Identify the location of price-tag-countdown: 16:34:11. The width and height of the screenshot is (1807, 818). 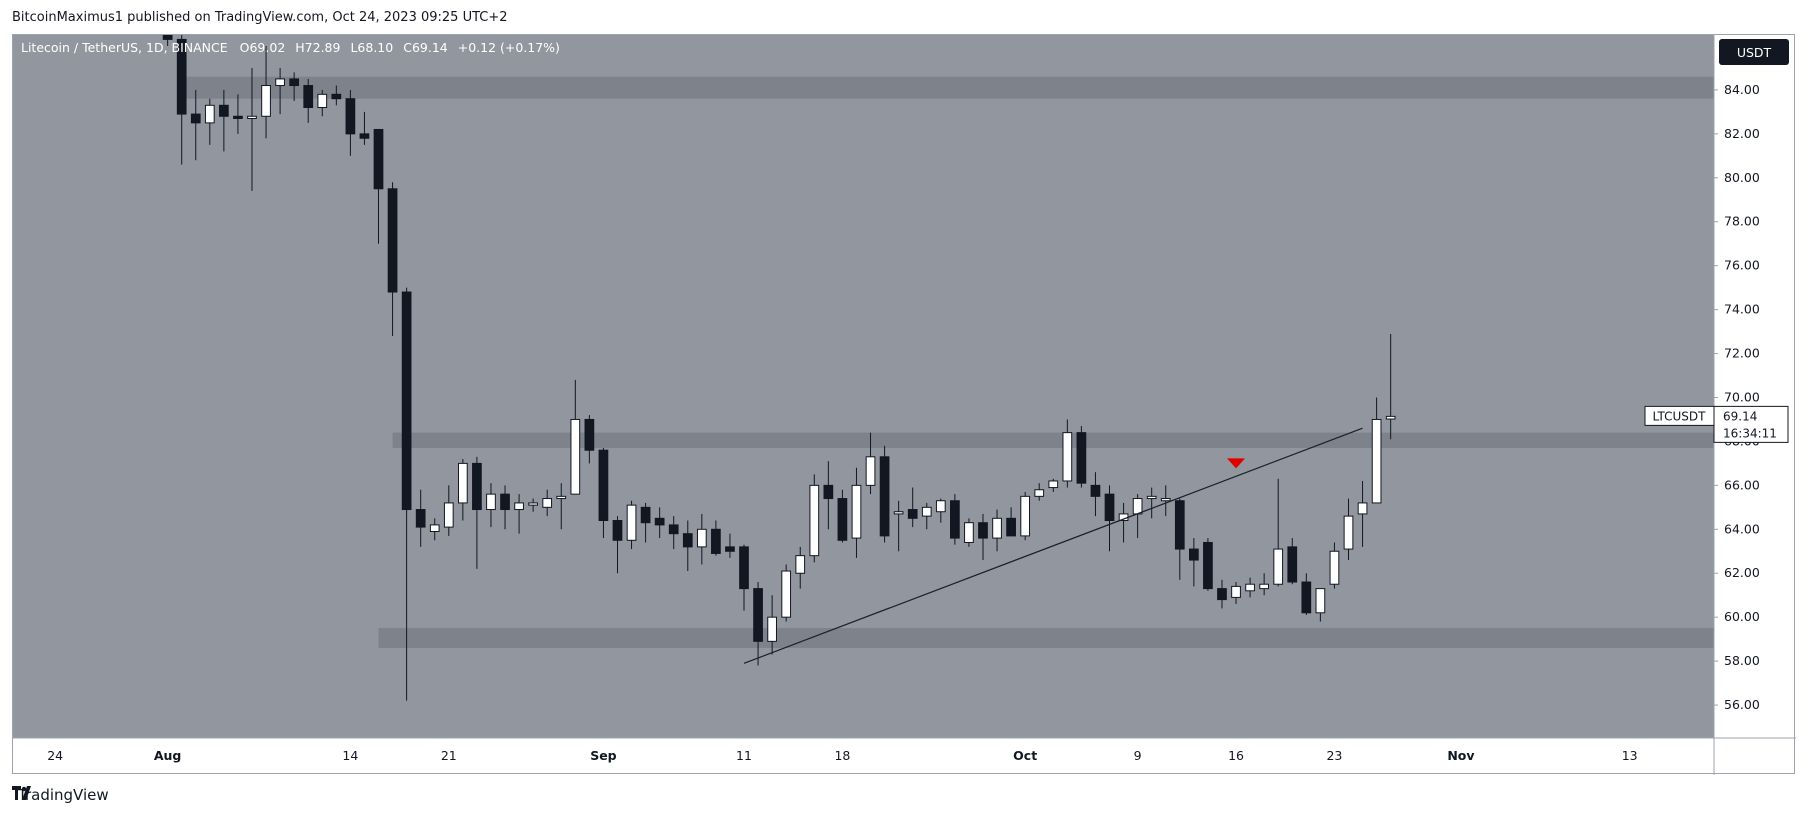
(1750, 433).